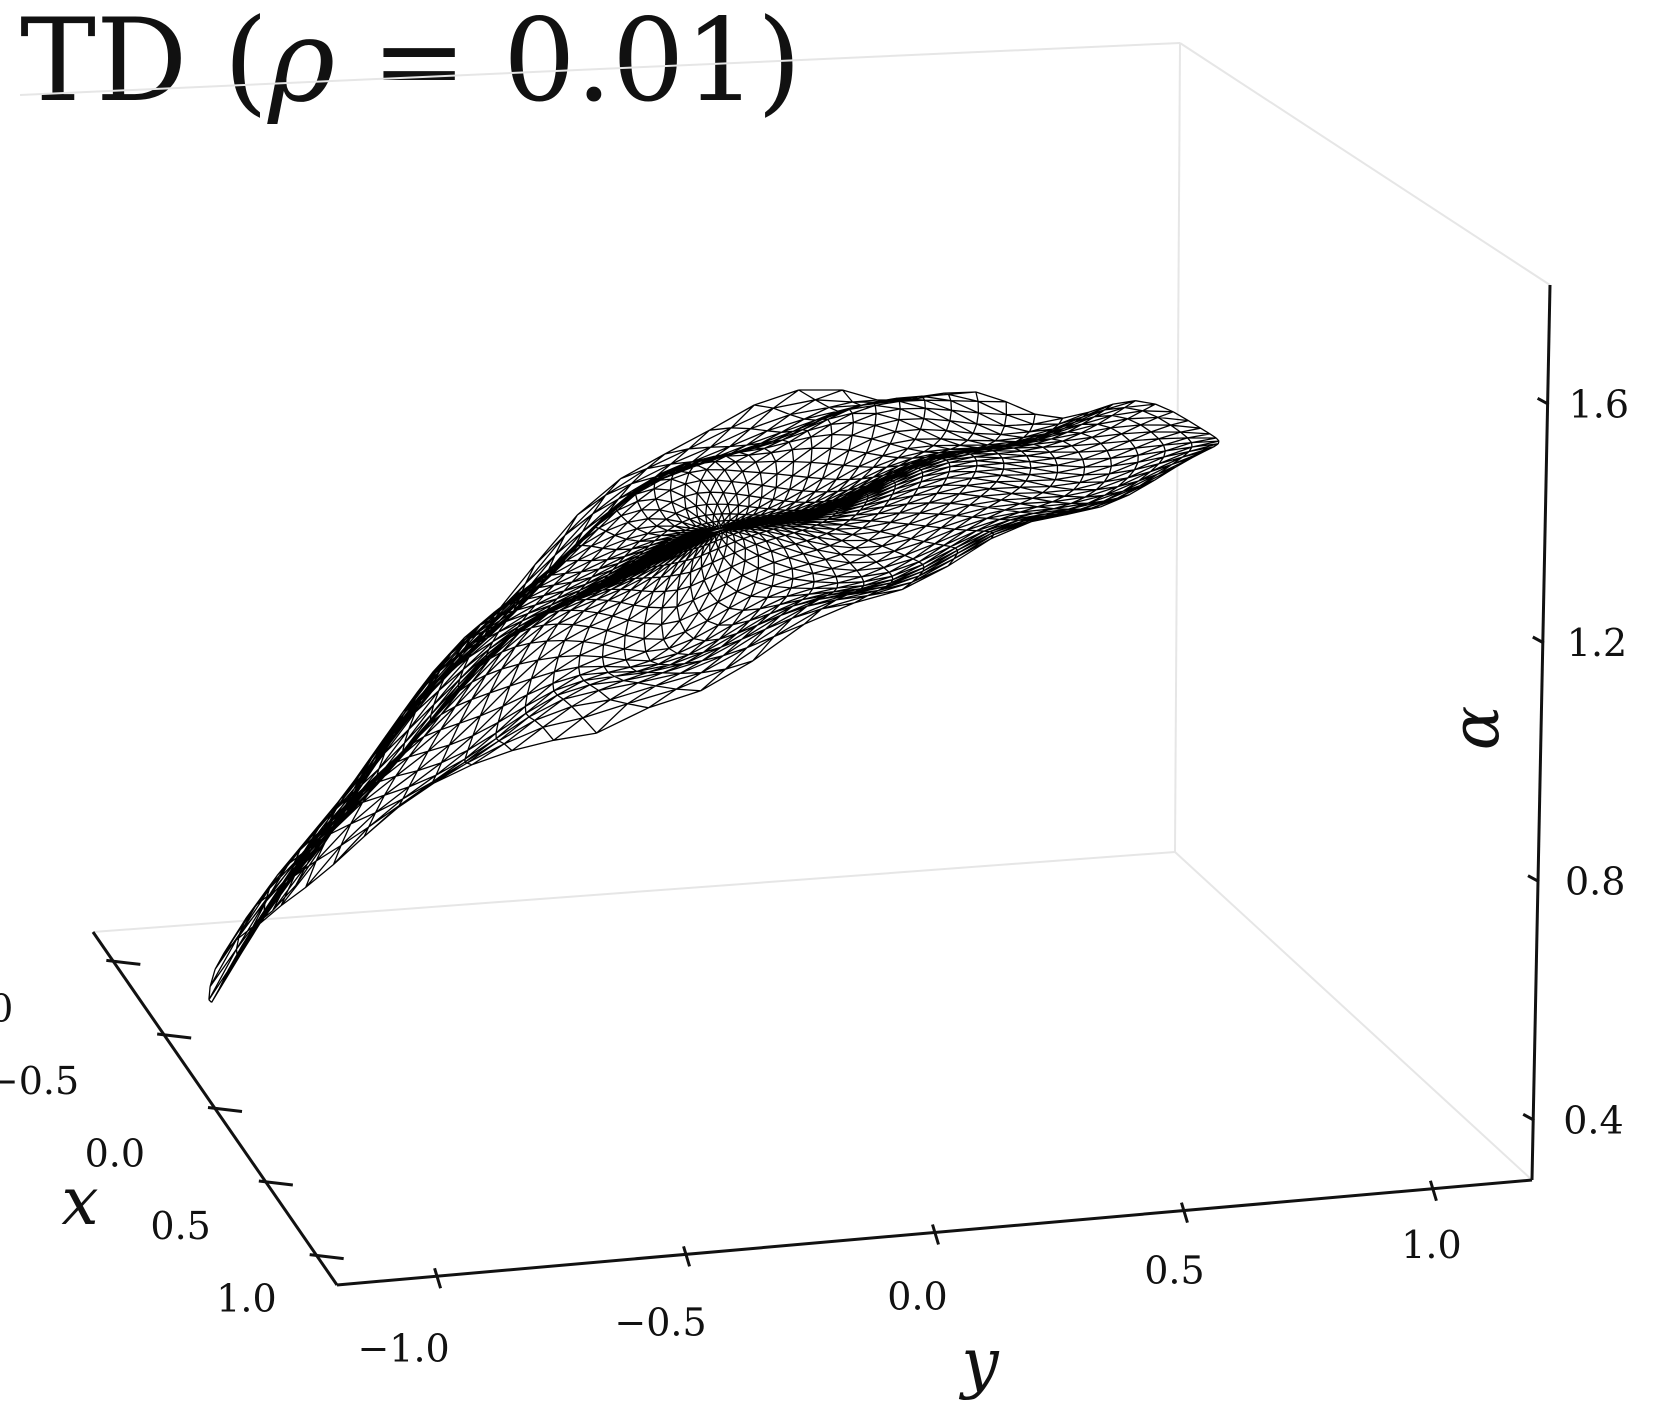 This screenshot has height=1416, width=1664. I want to click on x-tick-label: −1.0, so click(6, 1008).